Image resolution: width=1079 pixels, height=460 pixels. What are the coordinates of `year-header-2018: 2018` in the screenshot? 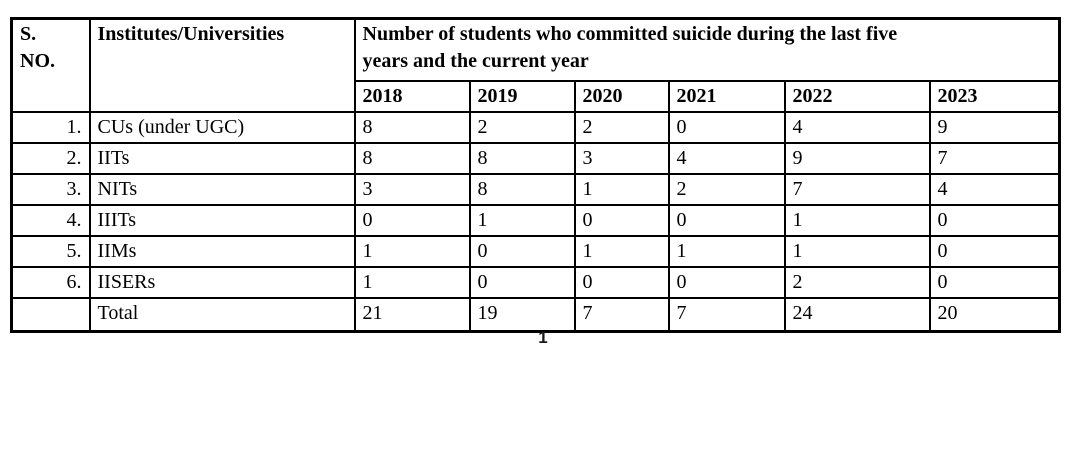 It's located at (412, 96).